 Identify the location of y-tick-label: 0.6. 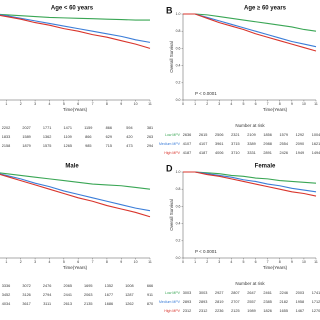
(178, 206).